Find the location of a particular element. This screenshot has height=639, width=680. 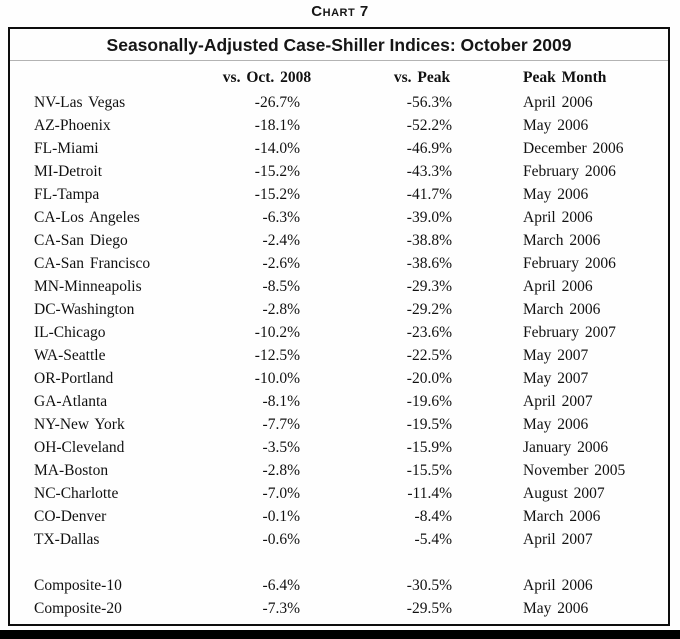

vs-peak-cell: -29.5% is located at coordinates (429, 608).